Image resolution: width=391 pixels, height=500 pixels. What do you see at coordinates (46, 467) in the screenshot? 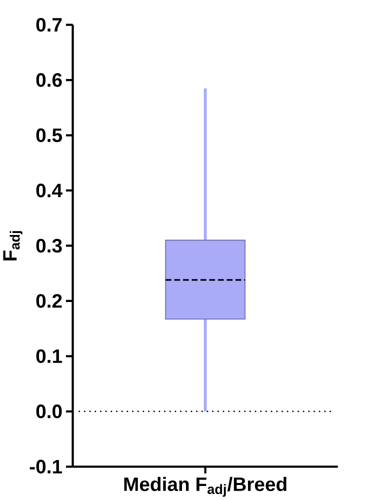
I see `y-tick-label: -0.1` at bounding box center [46, 467].